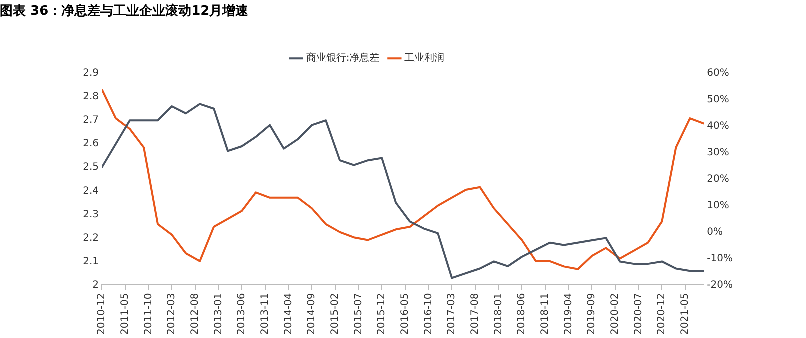 This screenshot has height=338, width=806. Describe the element at coordinates (125, 11) in the screenshot. I see `chart-title: 图表 36：净息差与工业企业滚动12月增速` at that location.